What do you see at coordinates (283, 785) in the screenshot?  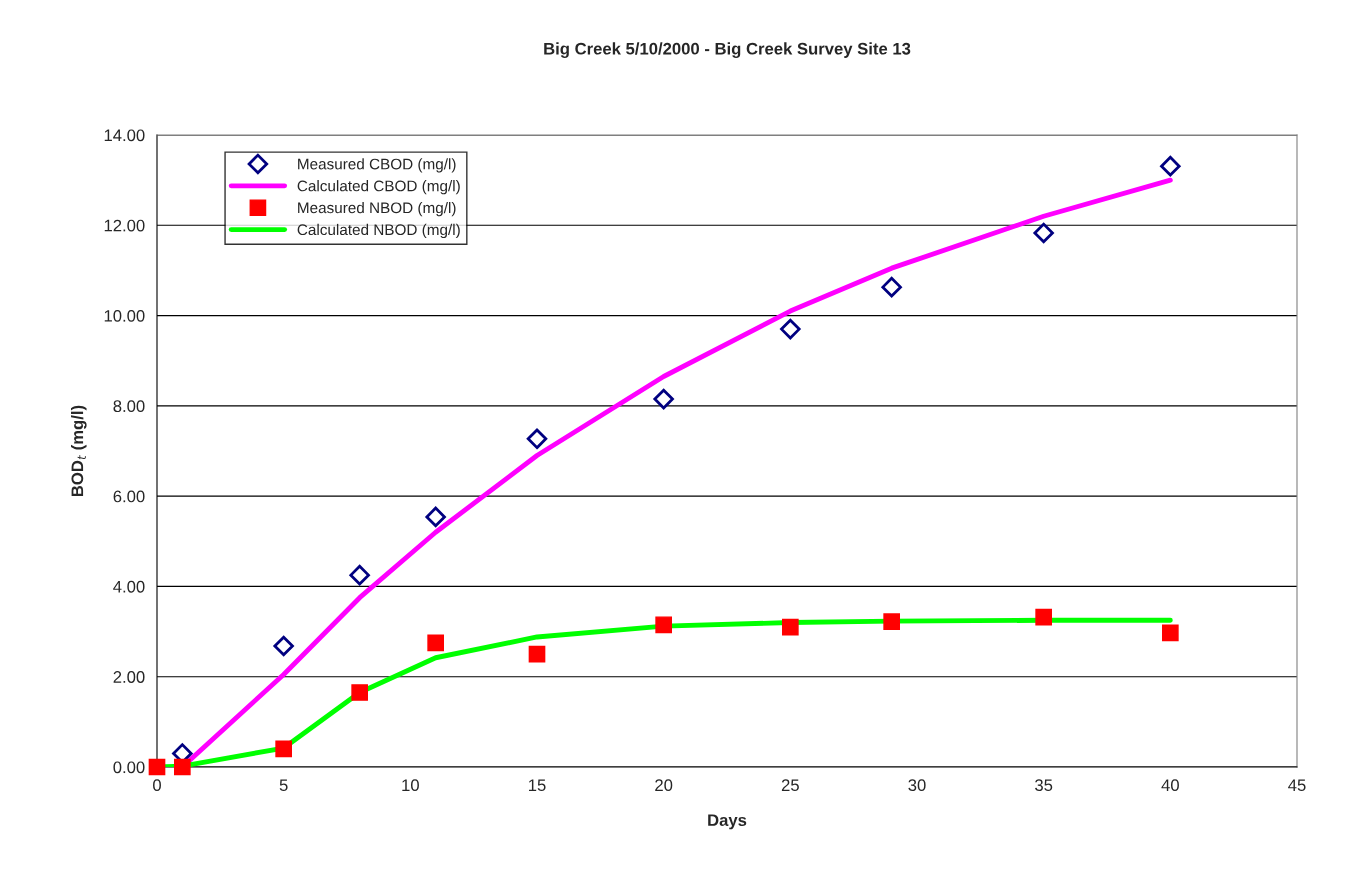 I see `x-tick-label: 5` at bounding box center [283, 785].